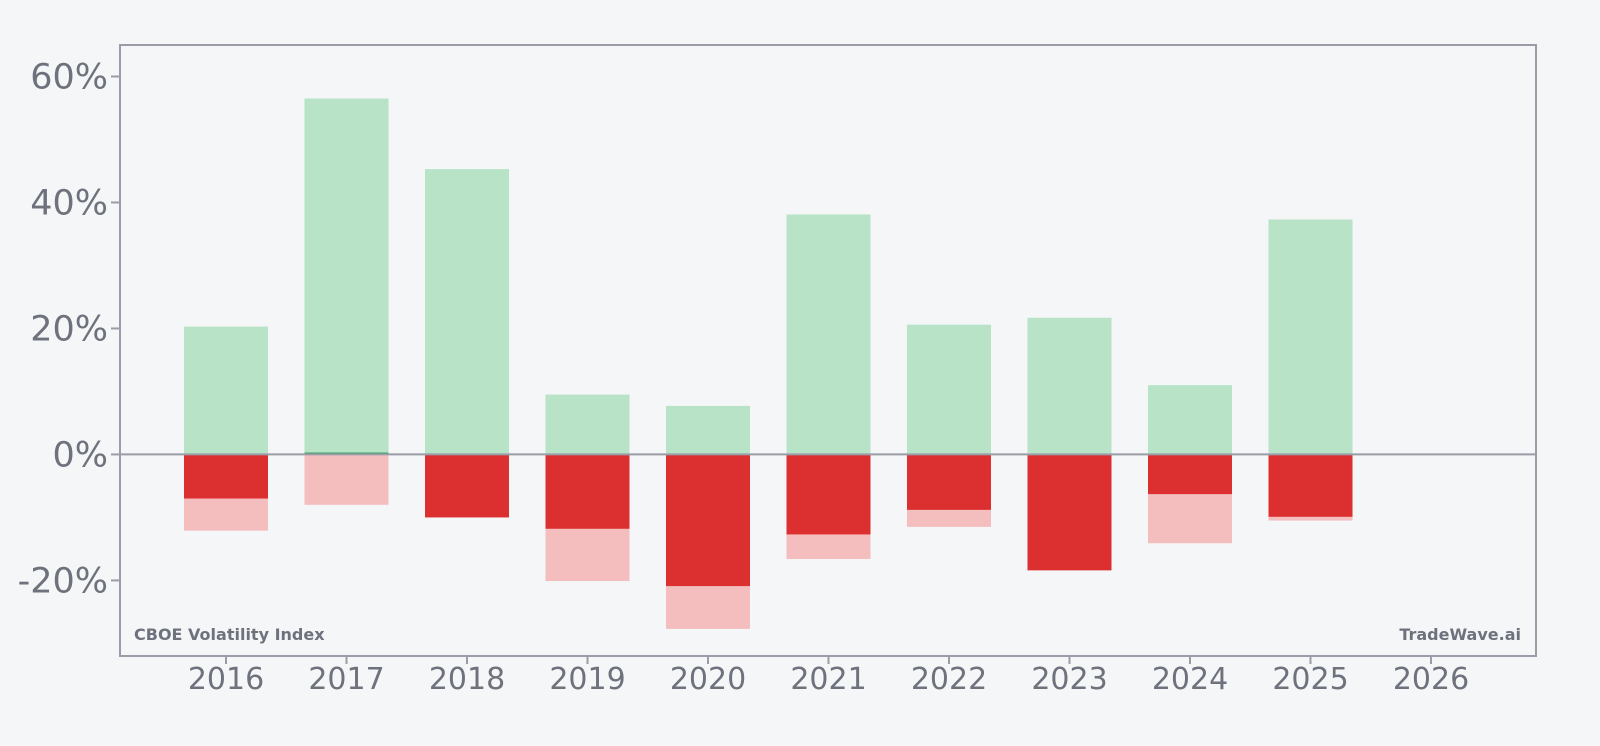 The image size is (1600, 746). Describe the element at coordinates (828, 679) in the screenshot. I see `x-tick-label: 2021` at that location.